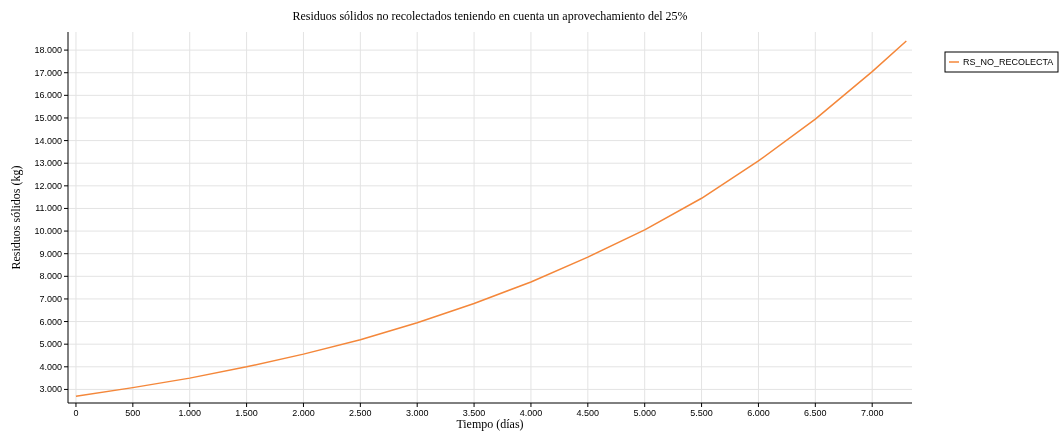  What do you see at coordinates (50, 253) in the screenshot?
I see `y-tick-label: 9.000` at bounding box center [50, 253].